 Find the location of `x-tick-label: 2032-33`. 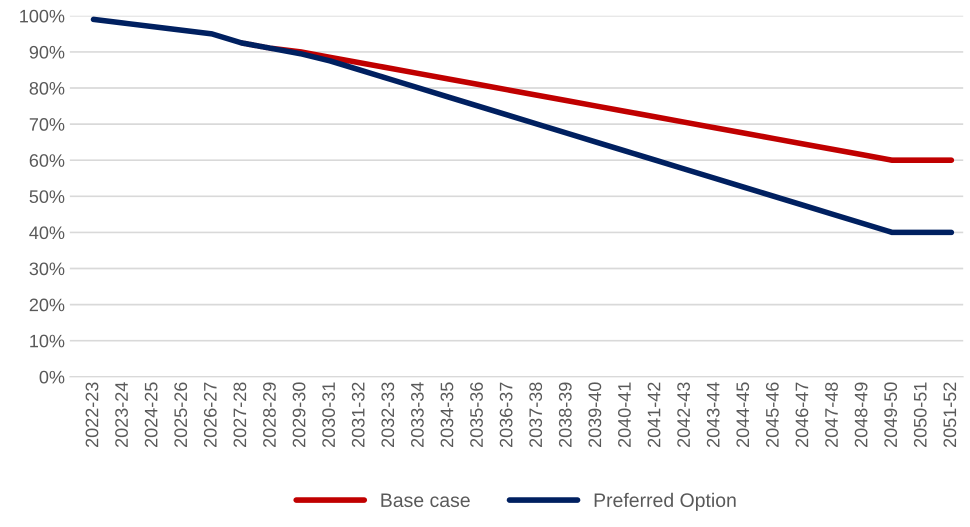

x-tick-label: 2032-33 is located at coordinates (387, 415).